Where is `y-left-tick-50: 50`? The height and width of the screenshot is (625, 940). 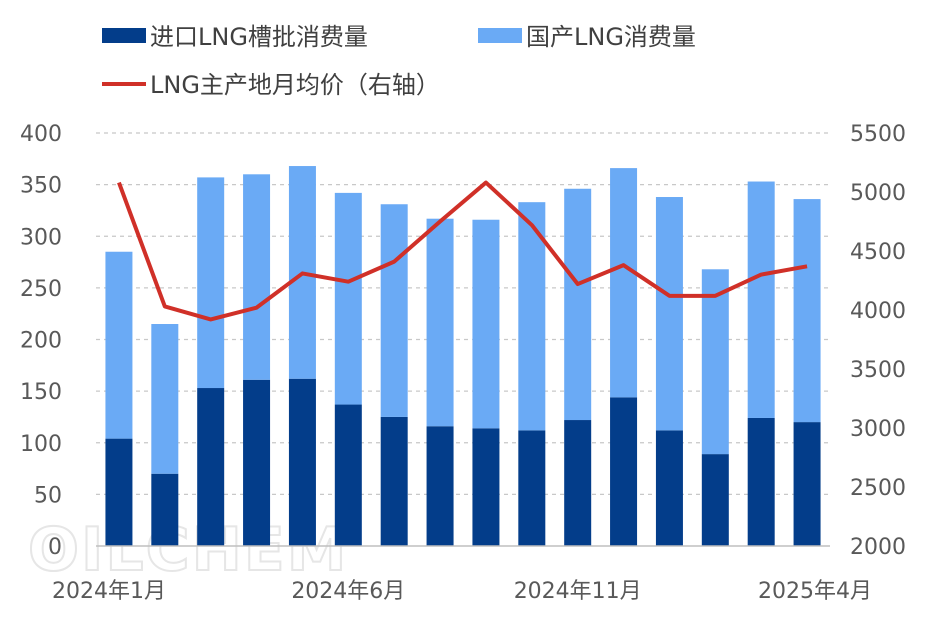
y-left-tick-50: 50 is located at coordinates (48, 495).